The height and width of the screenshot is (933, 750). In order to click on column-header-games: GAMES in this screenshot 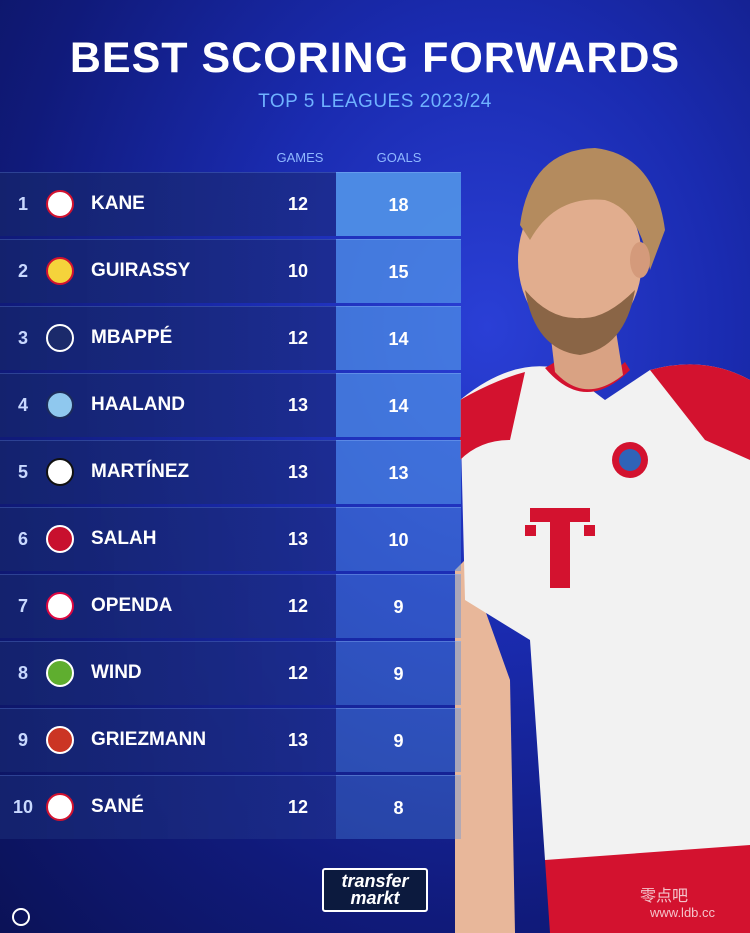, I will do `click(300, 157)`.